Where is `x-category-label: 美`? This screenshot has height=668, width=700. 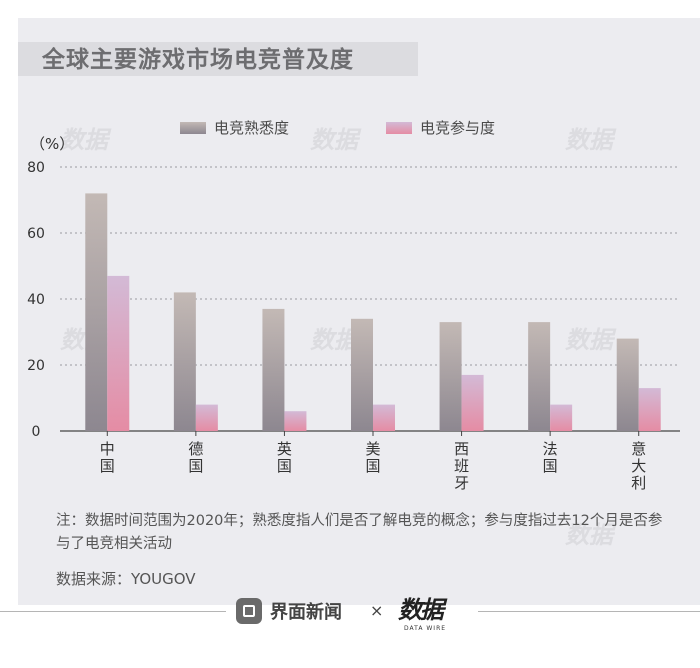 x-category-label: 美 is located at coordinates (372, 449).